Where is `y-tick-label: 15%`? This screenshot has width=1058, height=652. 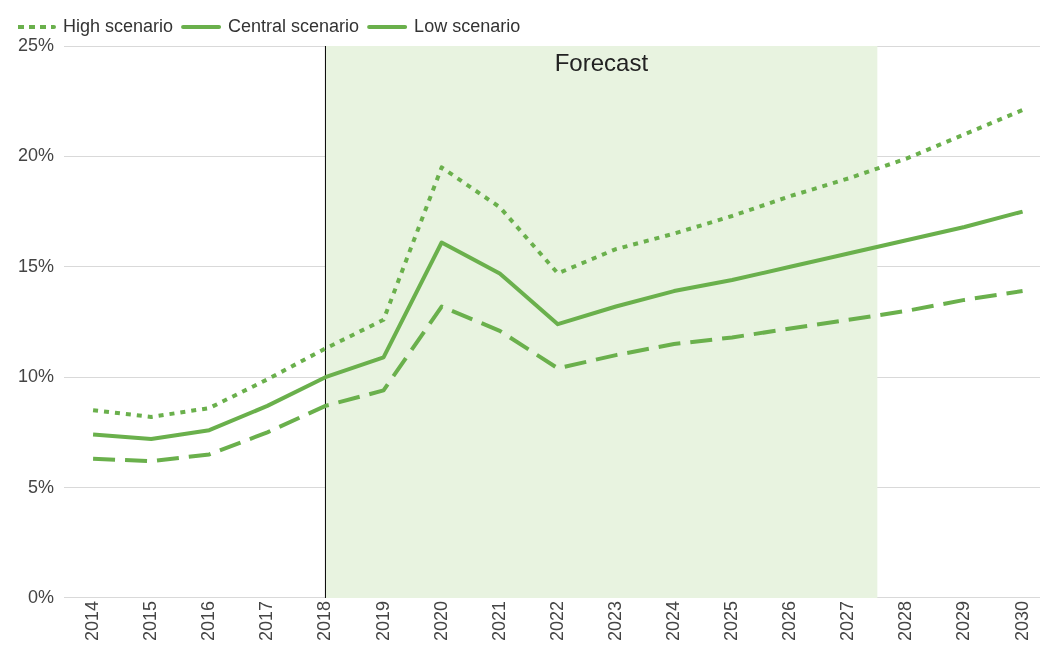 y-tick-label: 15% is located at coordinates (36, 265).